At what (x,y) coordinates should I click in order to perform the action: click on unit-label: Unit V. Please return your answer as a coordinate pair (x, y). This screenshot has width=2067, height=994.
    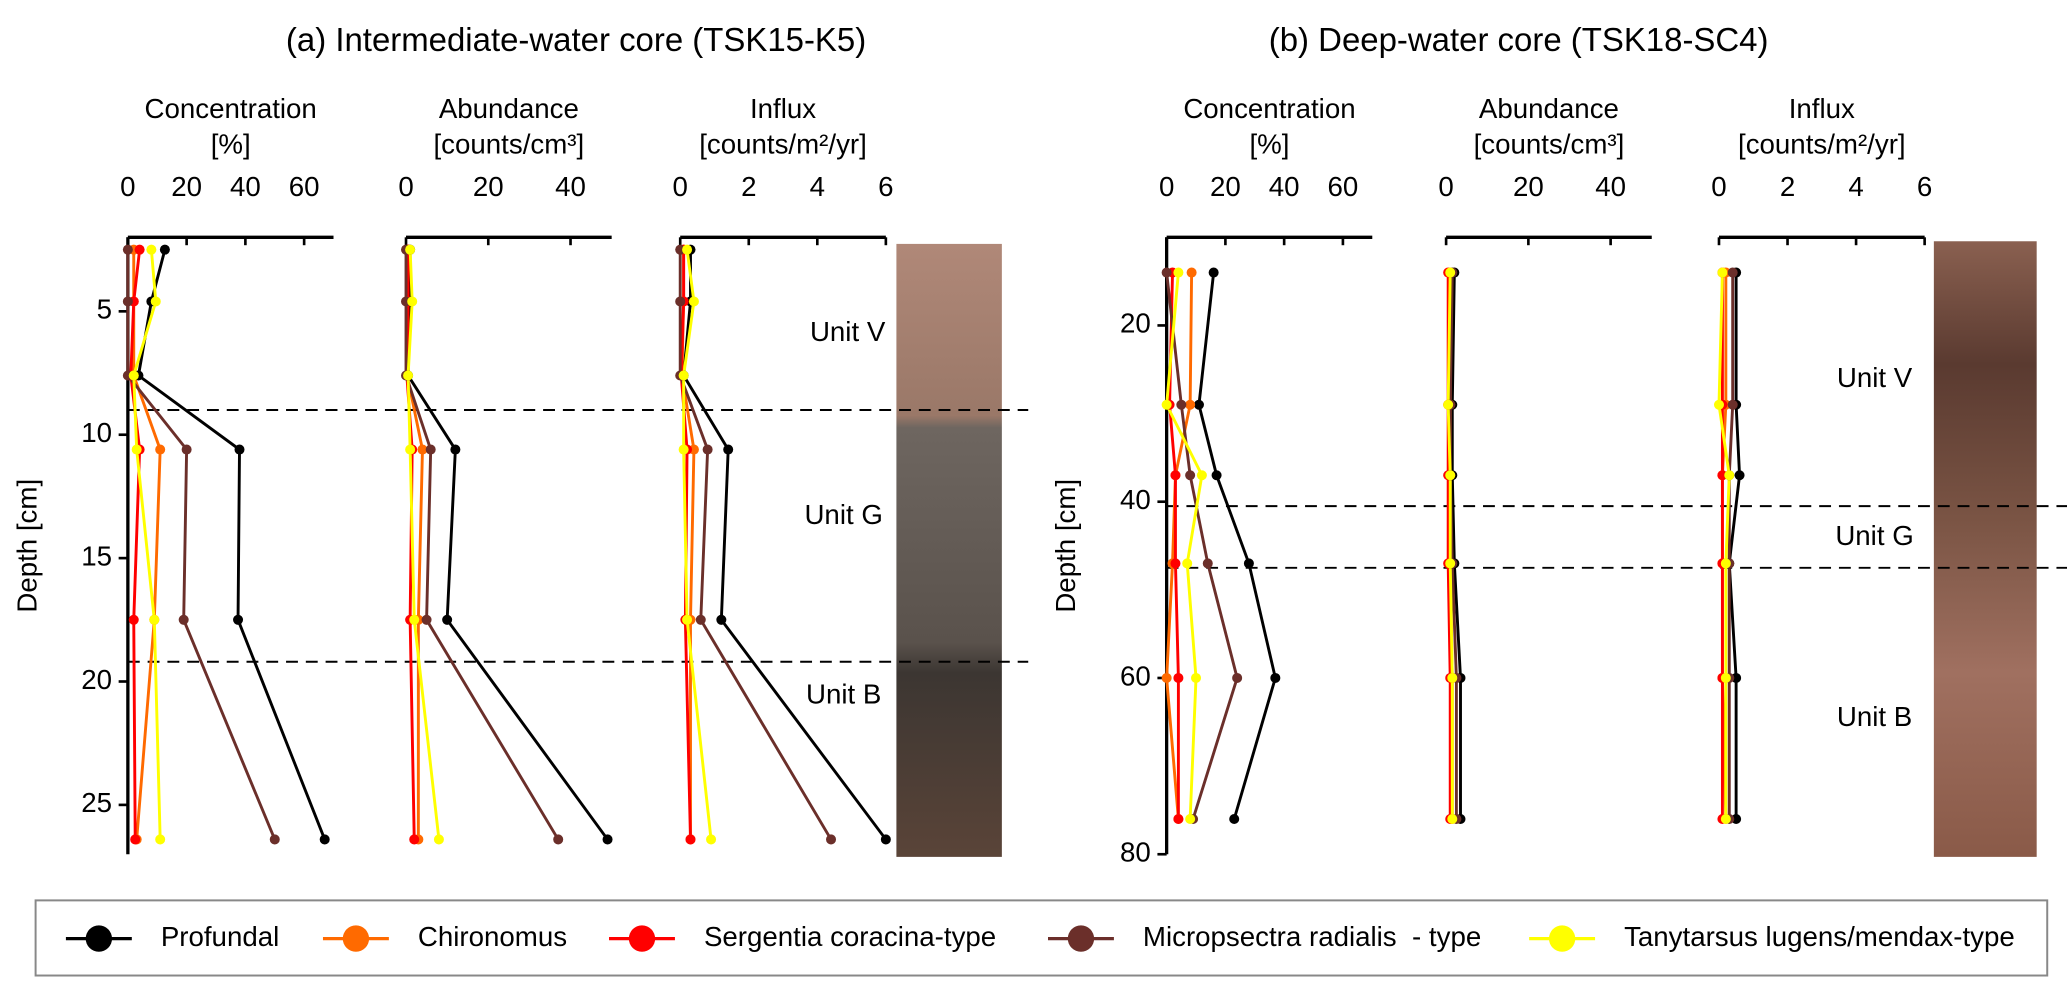
    Looking at the image, I should click on (1875, 377).